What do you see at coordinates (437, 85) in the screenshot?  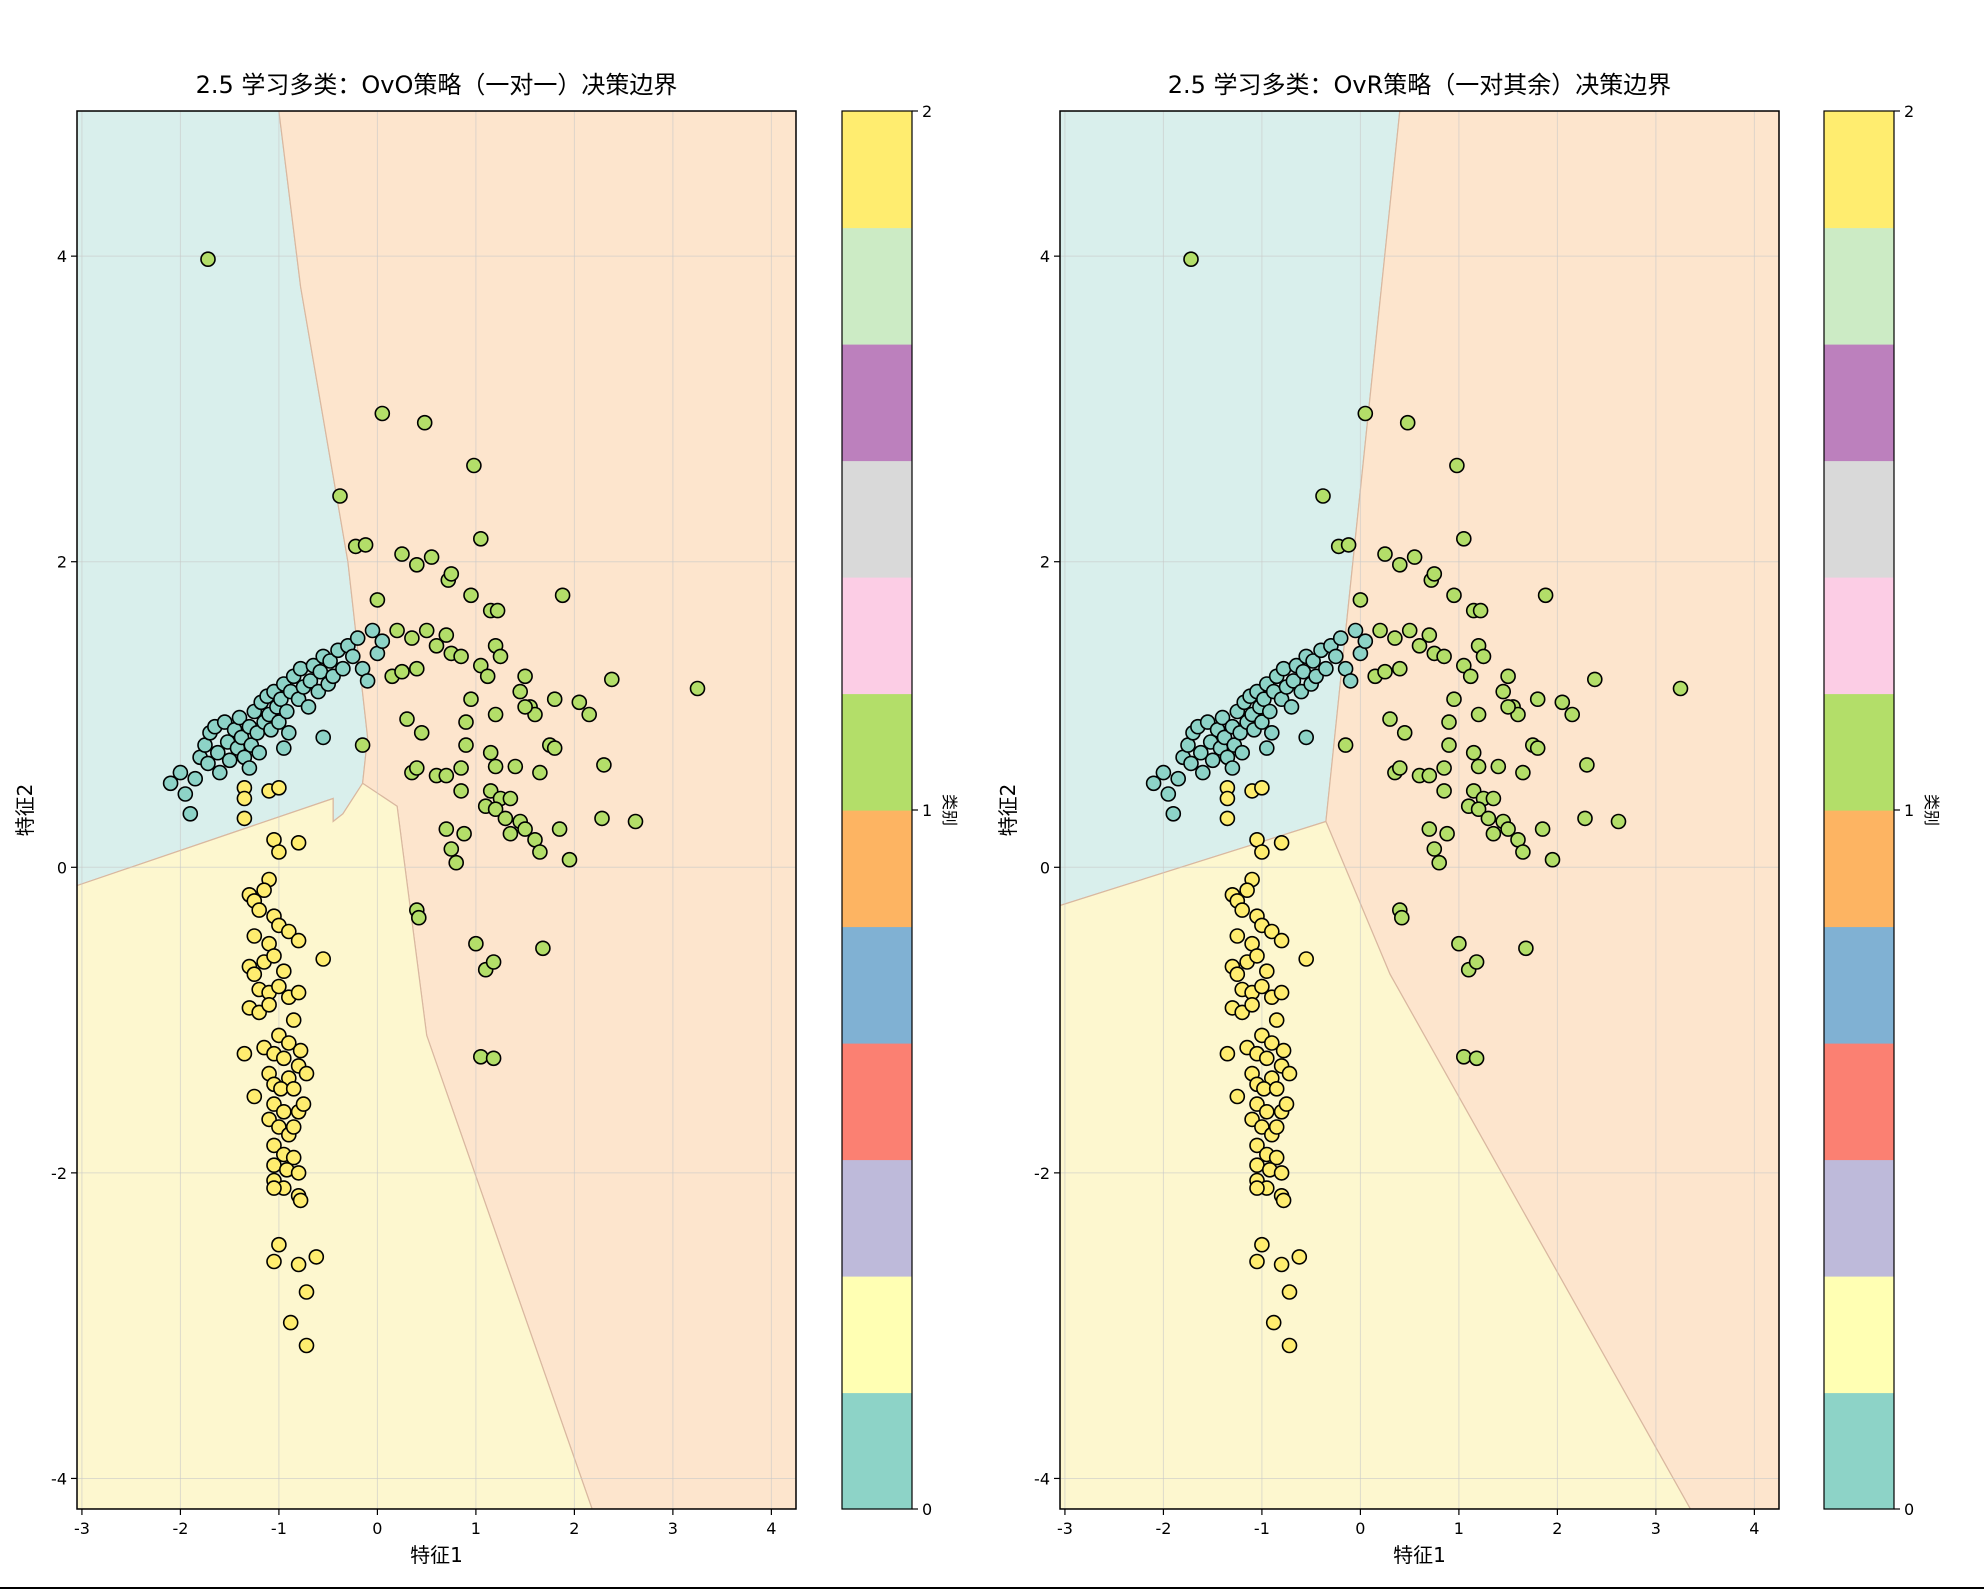 I see `chart-title: 2.5 学习多类：OvO策略（一对一）决策边界` at bounding box center [437, 85].